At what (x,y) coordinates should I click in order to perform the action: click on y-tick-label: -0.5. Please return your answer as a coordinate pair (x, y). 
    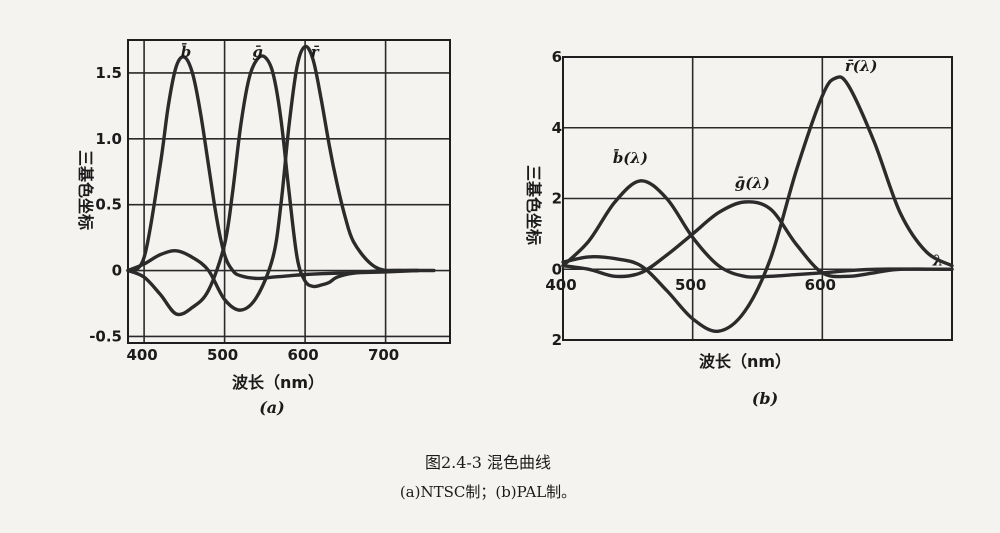
    Looking at the image, I should click on (105, 336).